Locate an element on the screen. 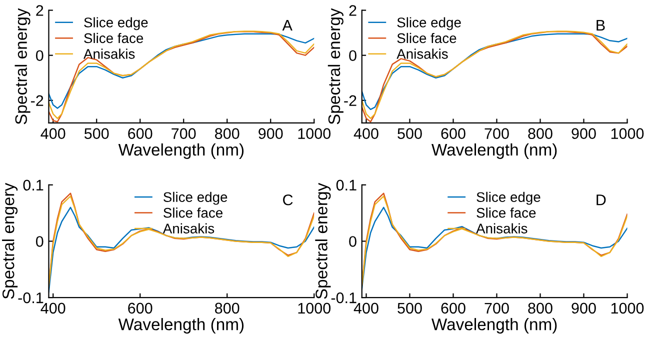 The image size is (650, 342). annotation: B is located at coordinates (600, 25).